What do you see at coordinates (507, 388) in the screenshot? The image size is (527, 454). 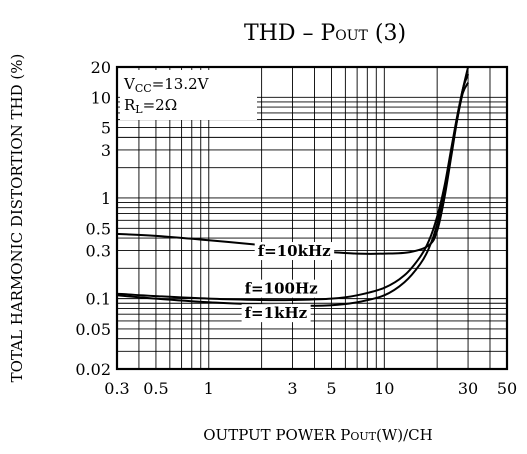 I see `x-tick-label: 50` at bounding box center [507, 388].